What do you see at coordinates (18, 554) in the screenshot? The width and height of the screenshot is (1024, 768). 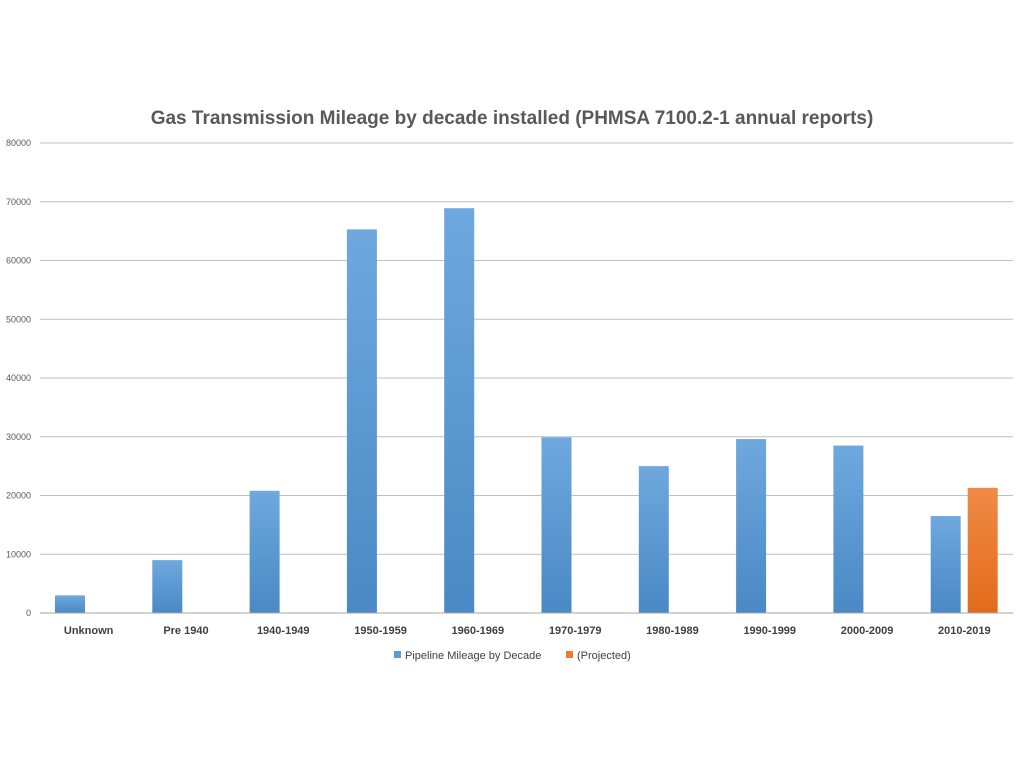 I see `y-tick-label: 10000` at bounding box center [18, 554].